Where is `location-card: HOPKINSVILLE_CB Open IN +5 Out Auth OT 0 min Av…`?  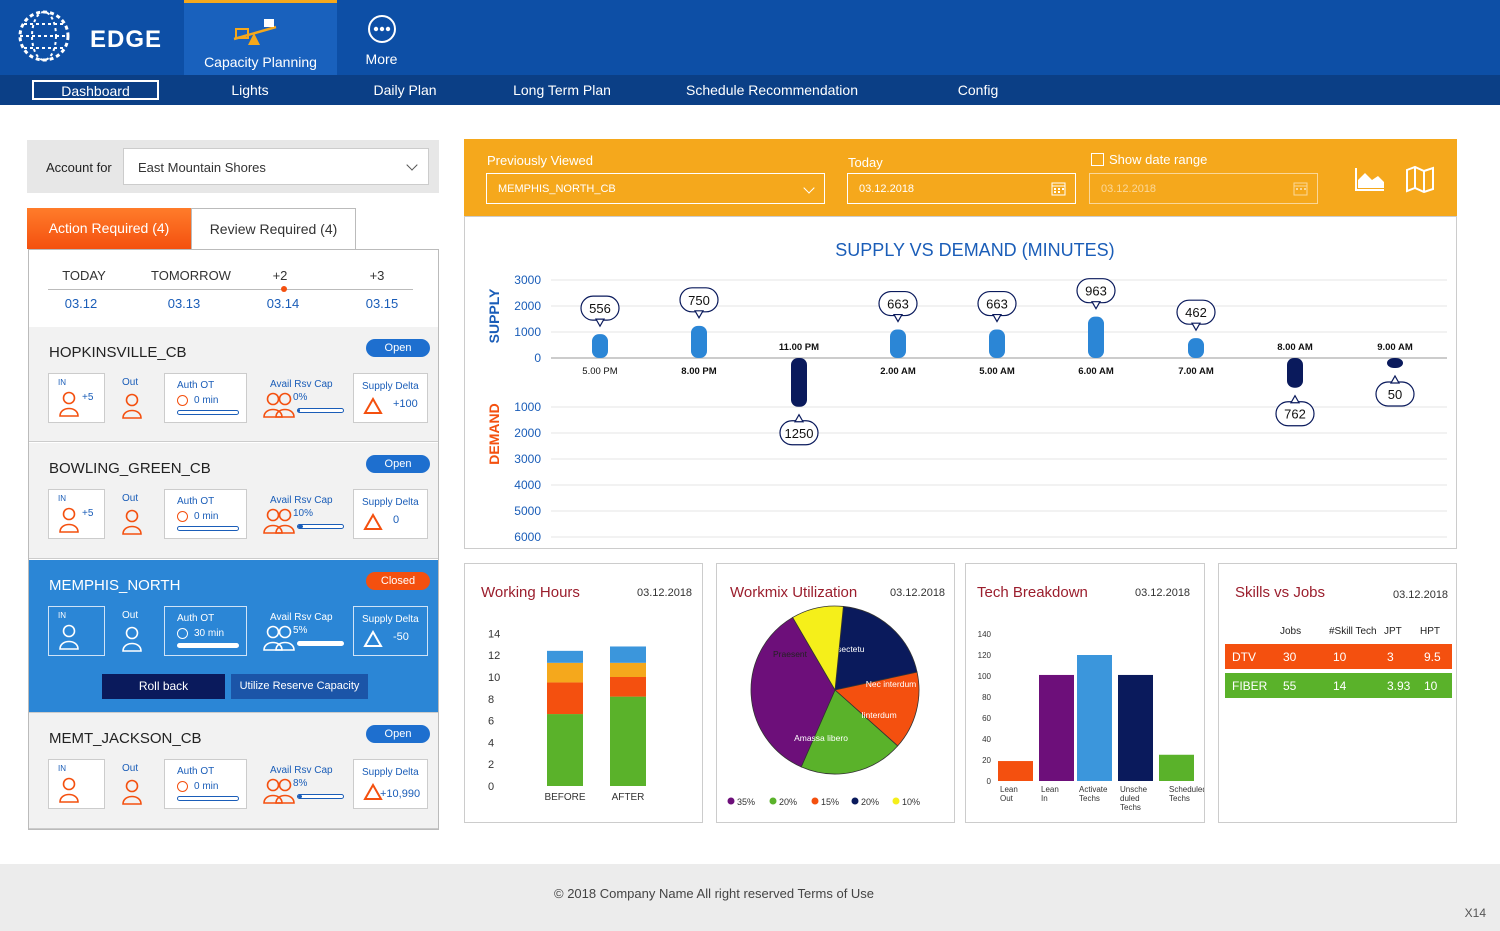 location-card: HOPKINSVILLE_CB Open IN +5 Out Auth OT 0 min Av… is located at coordinates (233, 384).